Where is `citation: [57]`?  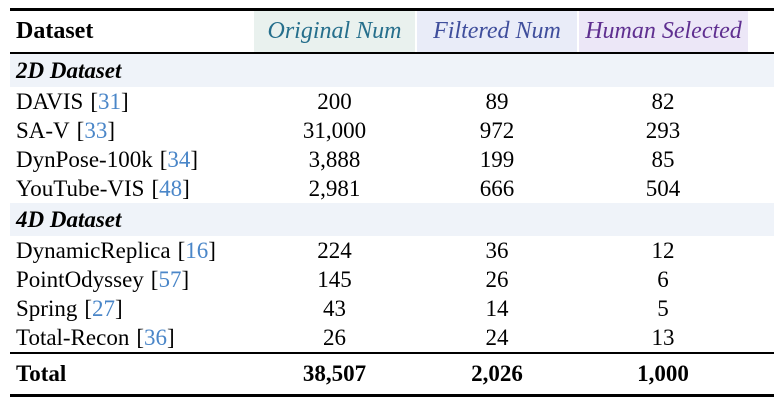
citation: [57] is located at coordinates (170, 279).